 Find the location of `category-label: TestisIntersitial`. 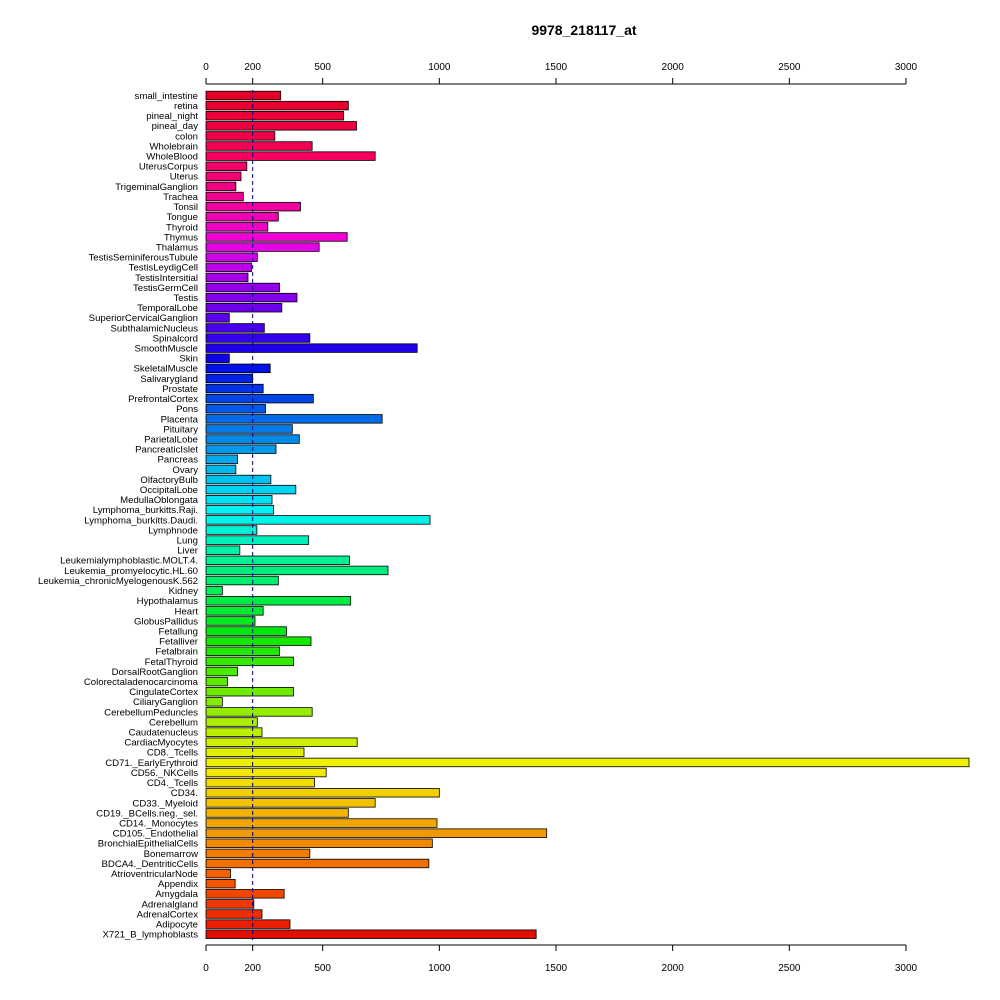

category-label: TestisIntersitial is located at coordinates (166, 278).